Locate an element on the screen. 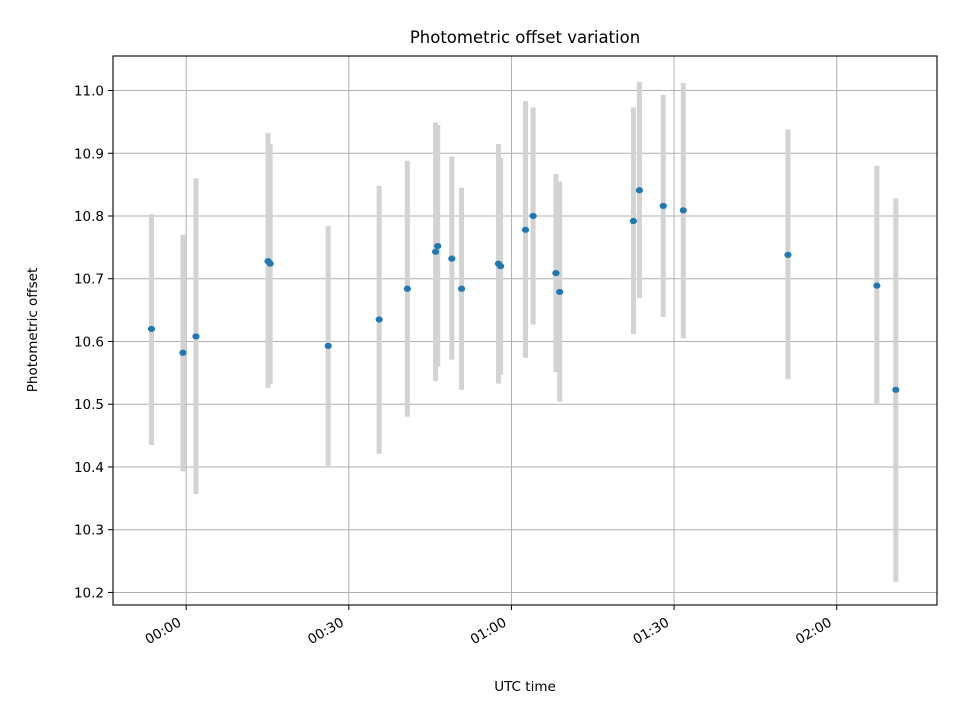 The height and width of the screenshot is (720, 960). y-tick-label: 10.3 is located at coordinates (89, 531).